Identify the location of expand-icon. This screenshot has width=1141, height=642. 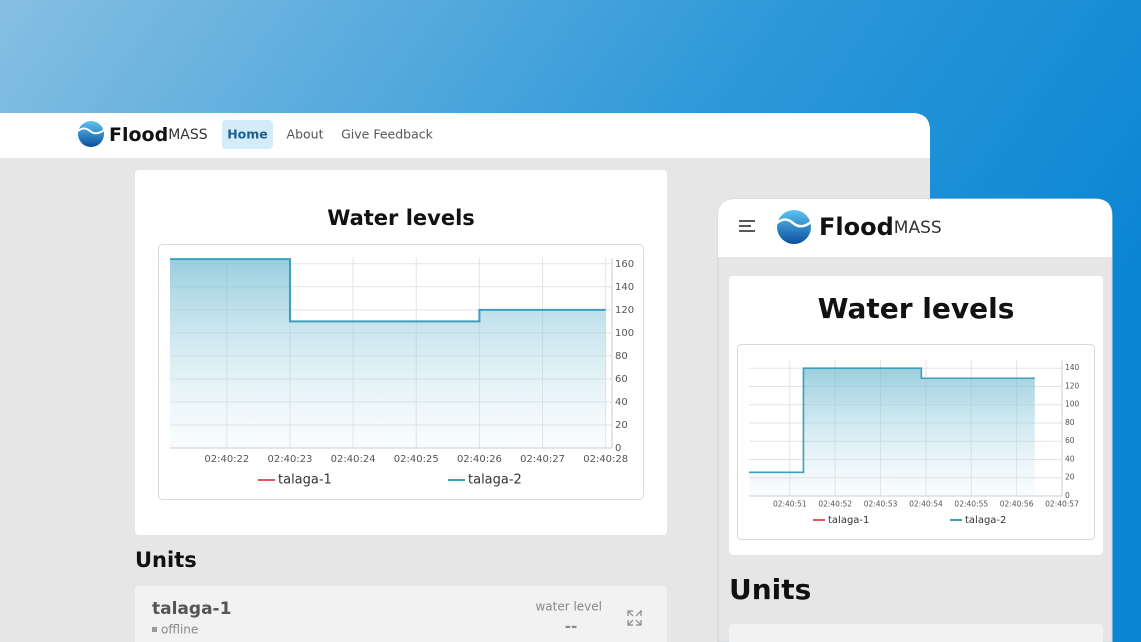
(634, 618).